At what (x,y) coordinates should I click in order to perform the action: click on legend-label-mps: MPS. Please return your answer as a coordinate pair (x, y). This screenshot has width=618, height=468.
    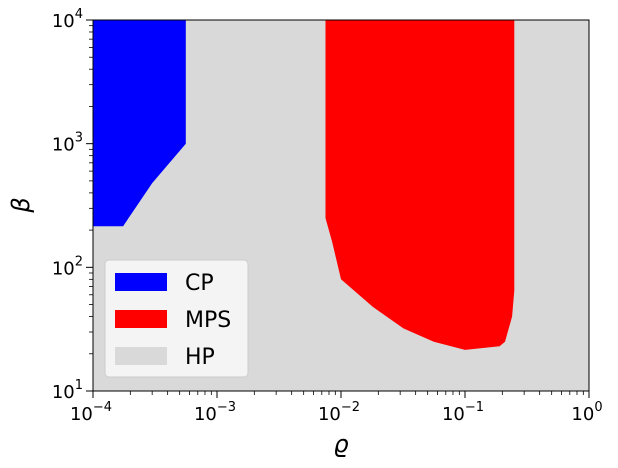
    Looking at the image, I should click on (208, 320).